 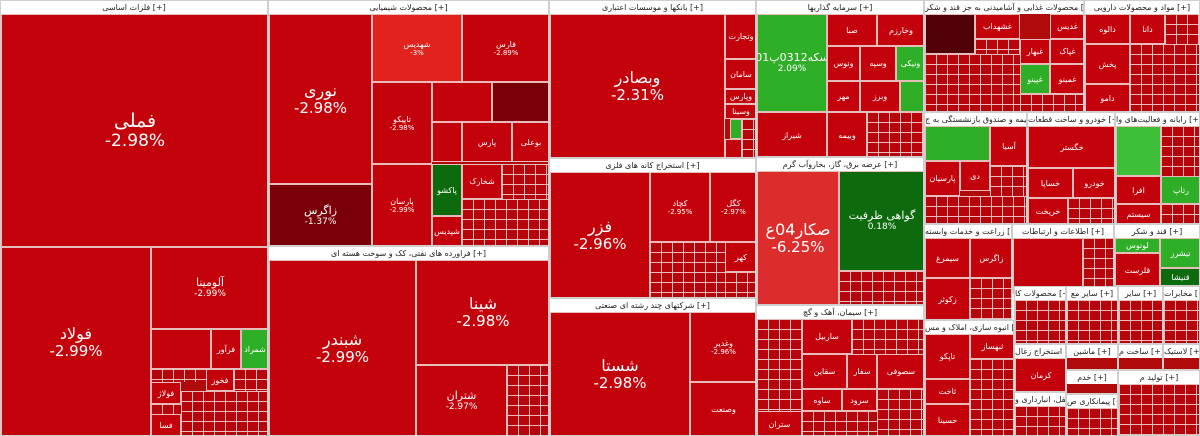 What do you see at coordinates (1107, 64) in the screenshot?
I see `stock-tile-pakhsh: پخش` at bounding box center [1107, 64].